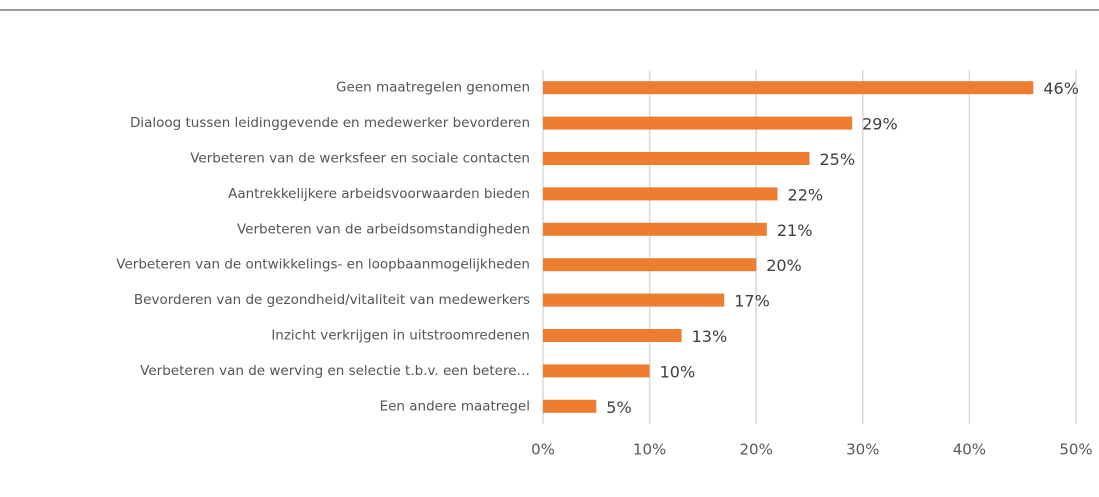  Describe the element at coordinates (400, 336) in the screenshot. I see `y-tick-label: Inzicht verkrijgen in uitstroomredenen` at that location.